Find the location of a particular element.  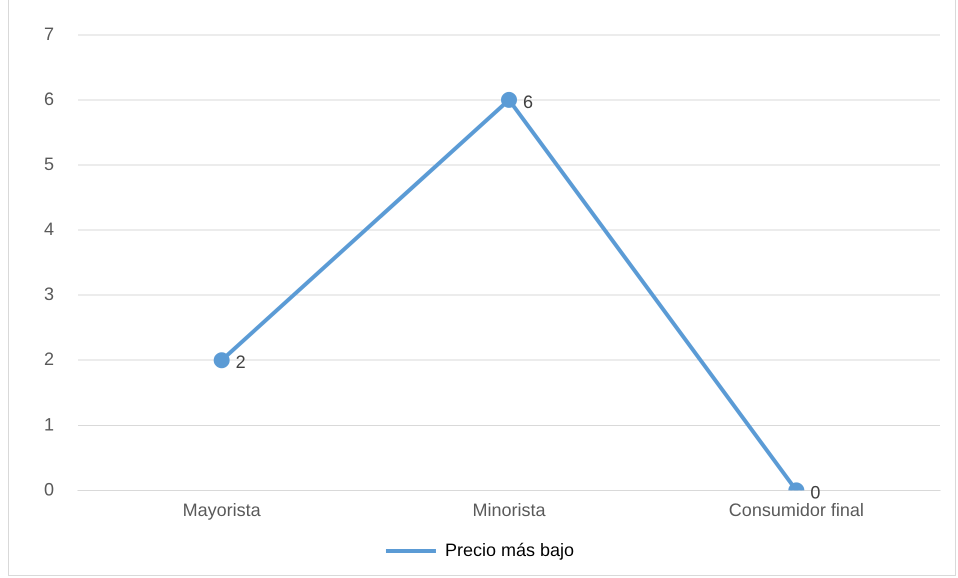

x-tick-label: Mayorista is located at coordinates (222, 510).